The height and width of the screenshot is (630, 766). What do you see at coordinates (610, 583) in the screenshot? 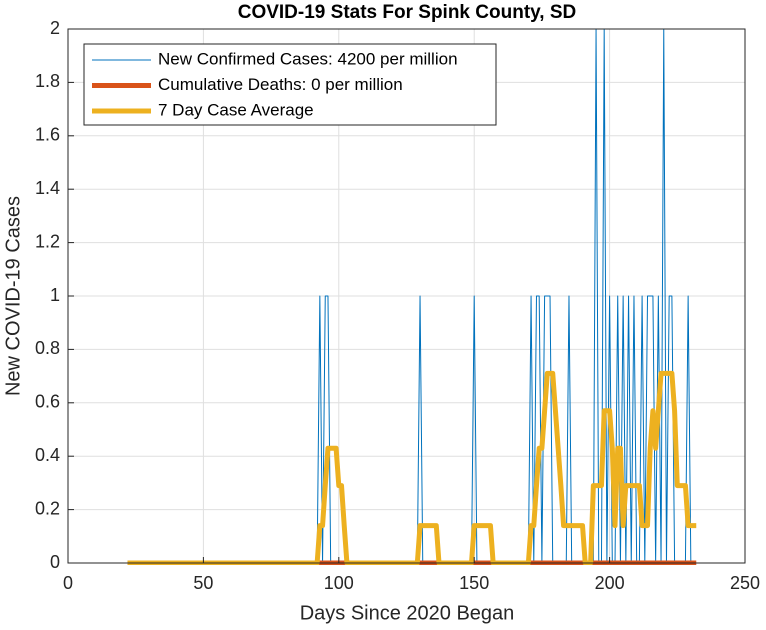
I see `x-tick-label: 200` at bounding box center [610, 583].